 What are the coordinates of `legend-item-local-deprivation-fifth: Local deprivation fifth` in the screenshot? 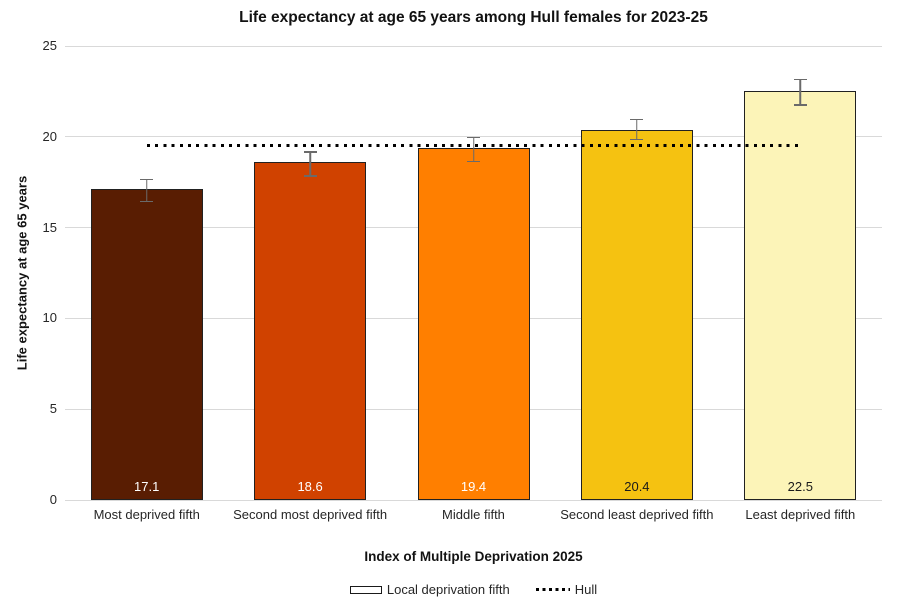 It's located at (429, 589).